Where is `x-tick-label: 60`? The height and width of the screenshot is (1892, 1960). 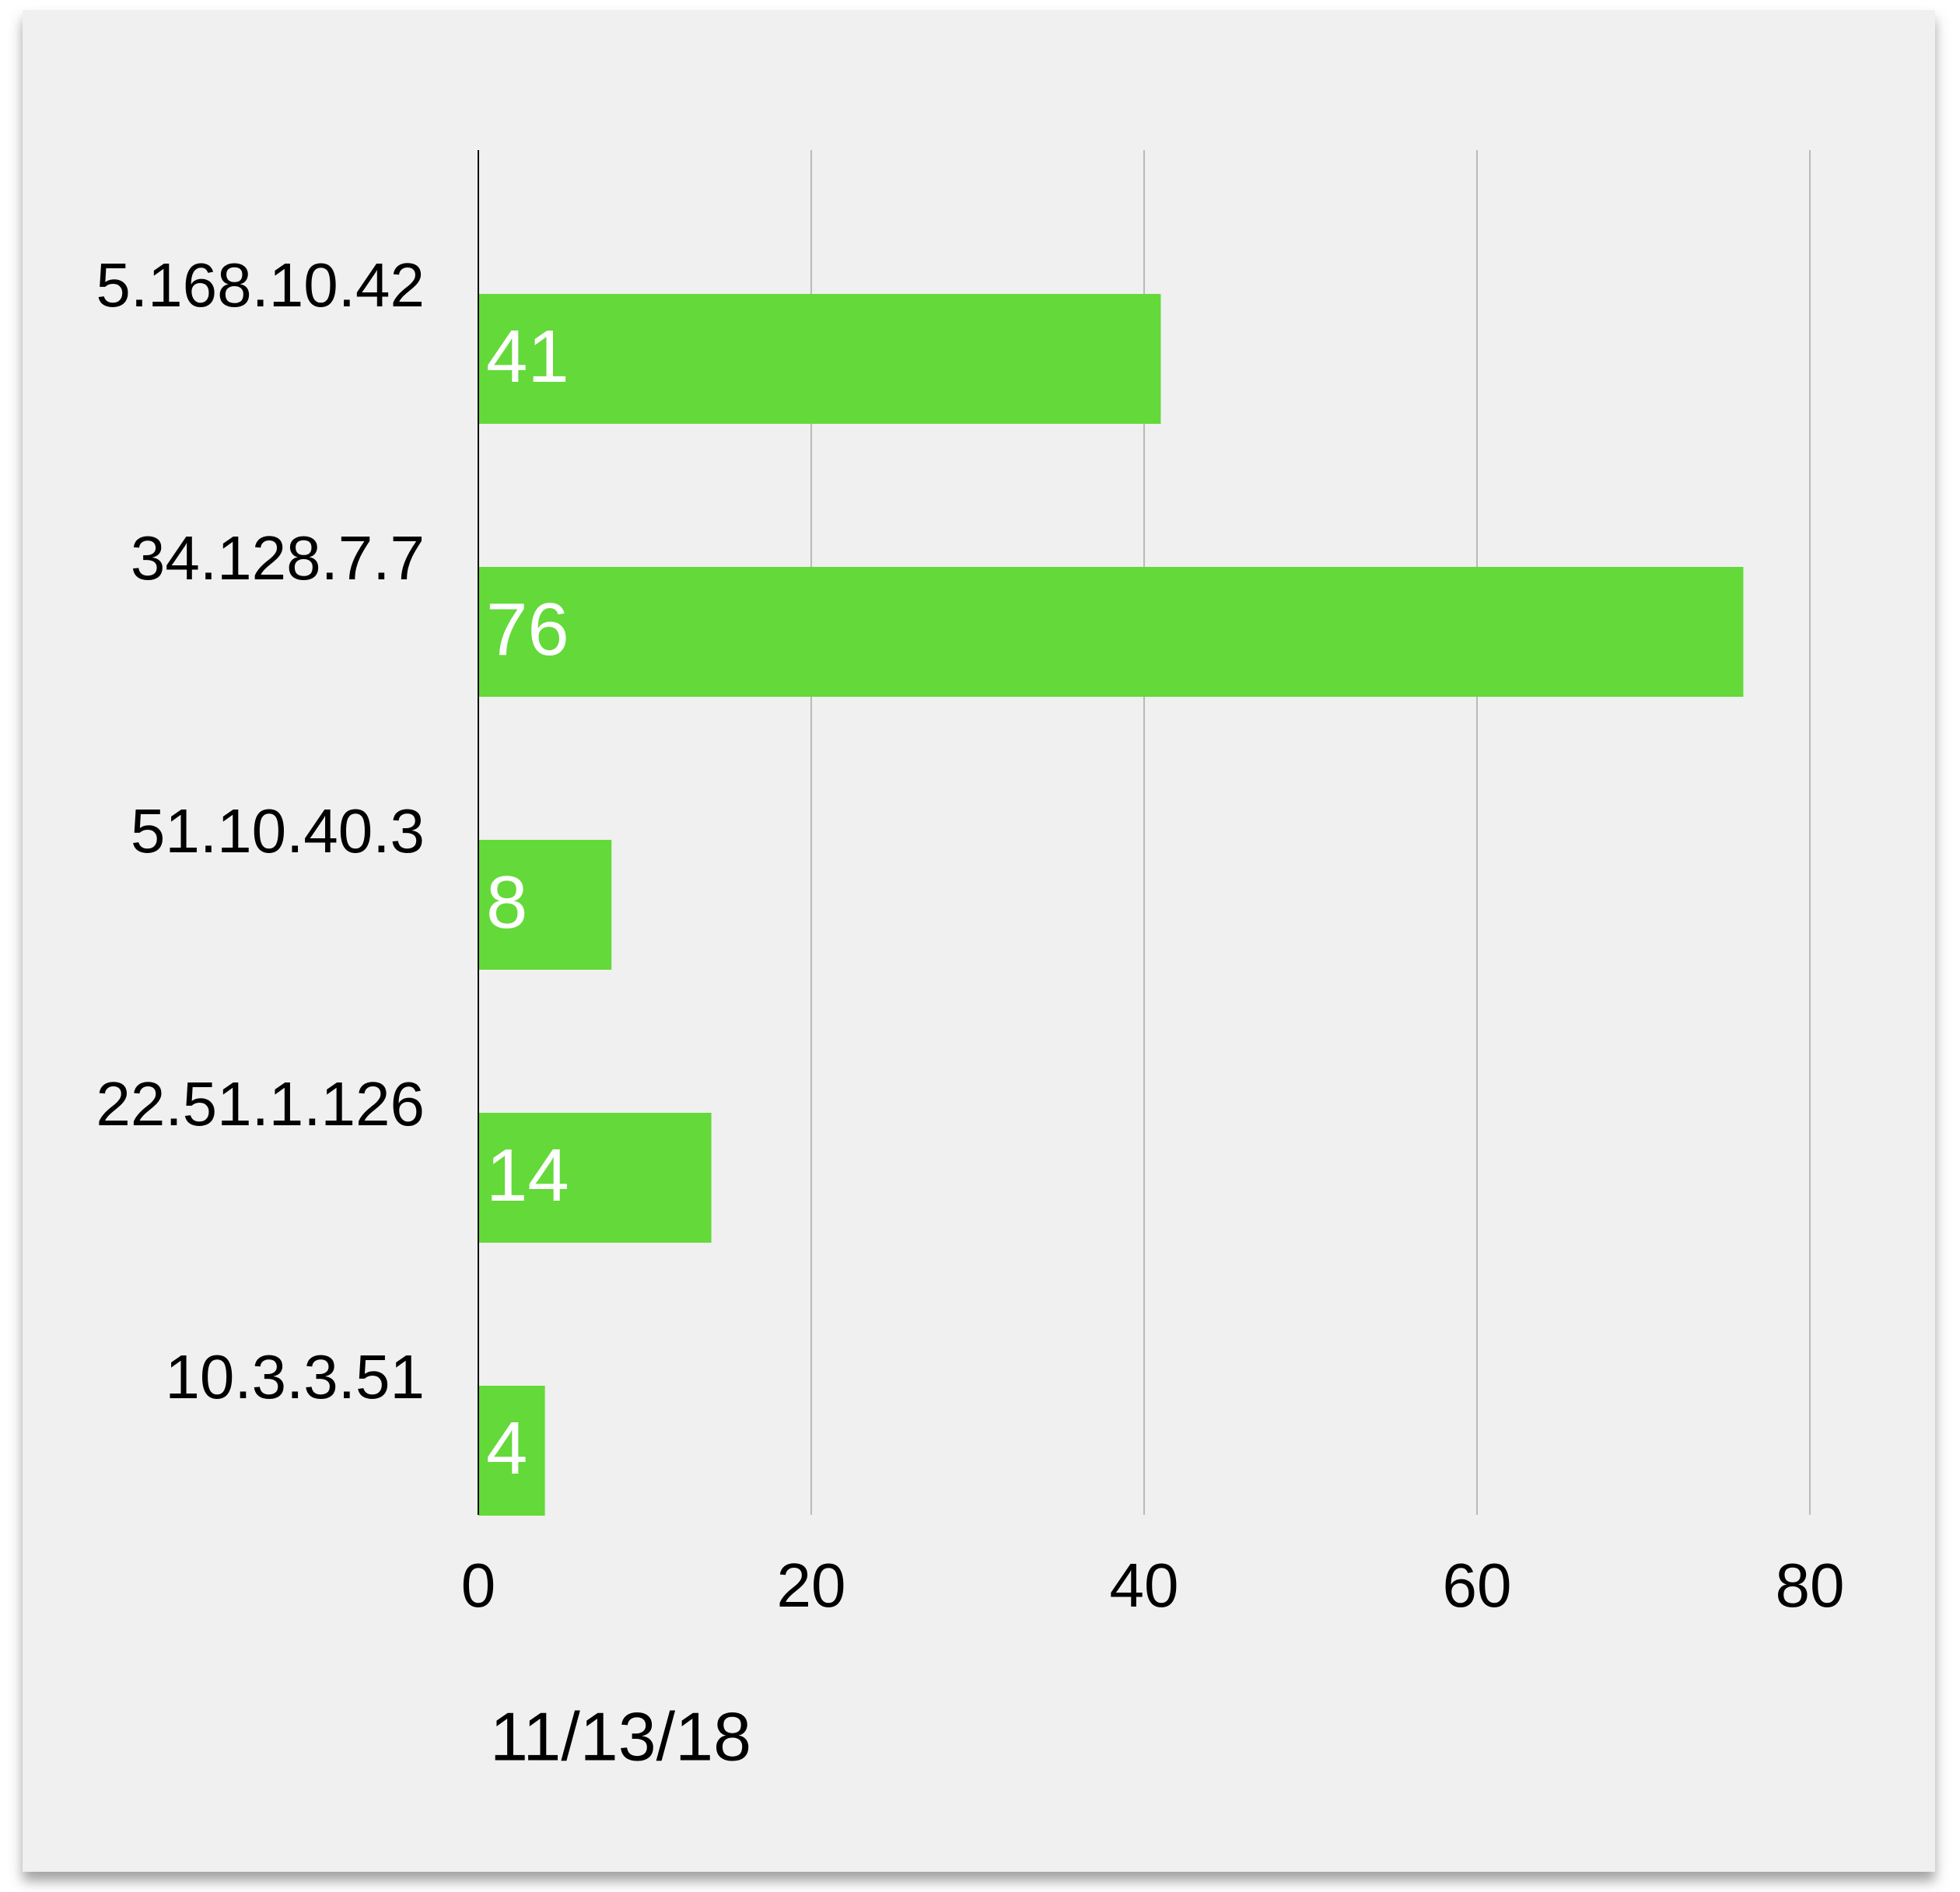
x-tick-label: 60 is located at coordinates (1478, 1585).